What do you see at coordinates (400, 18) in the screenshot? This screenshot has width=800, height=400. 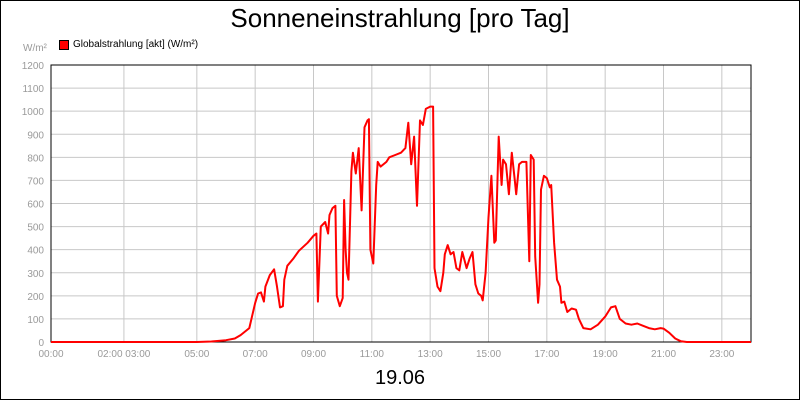 I see `chart-title: Sonneneinstrahlung [pro Tag]` at bounding box center [400, 18].